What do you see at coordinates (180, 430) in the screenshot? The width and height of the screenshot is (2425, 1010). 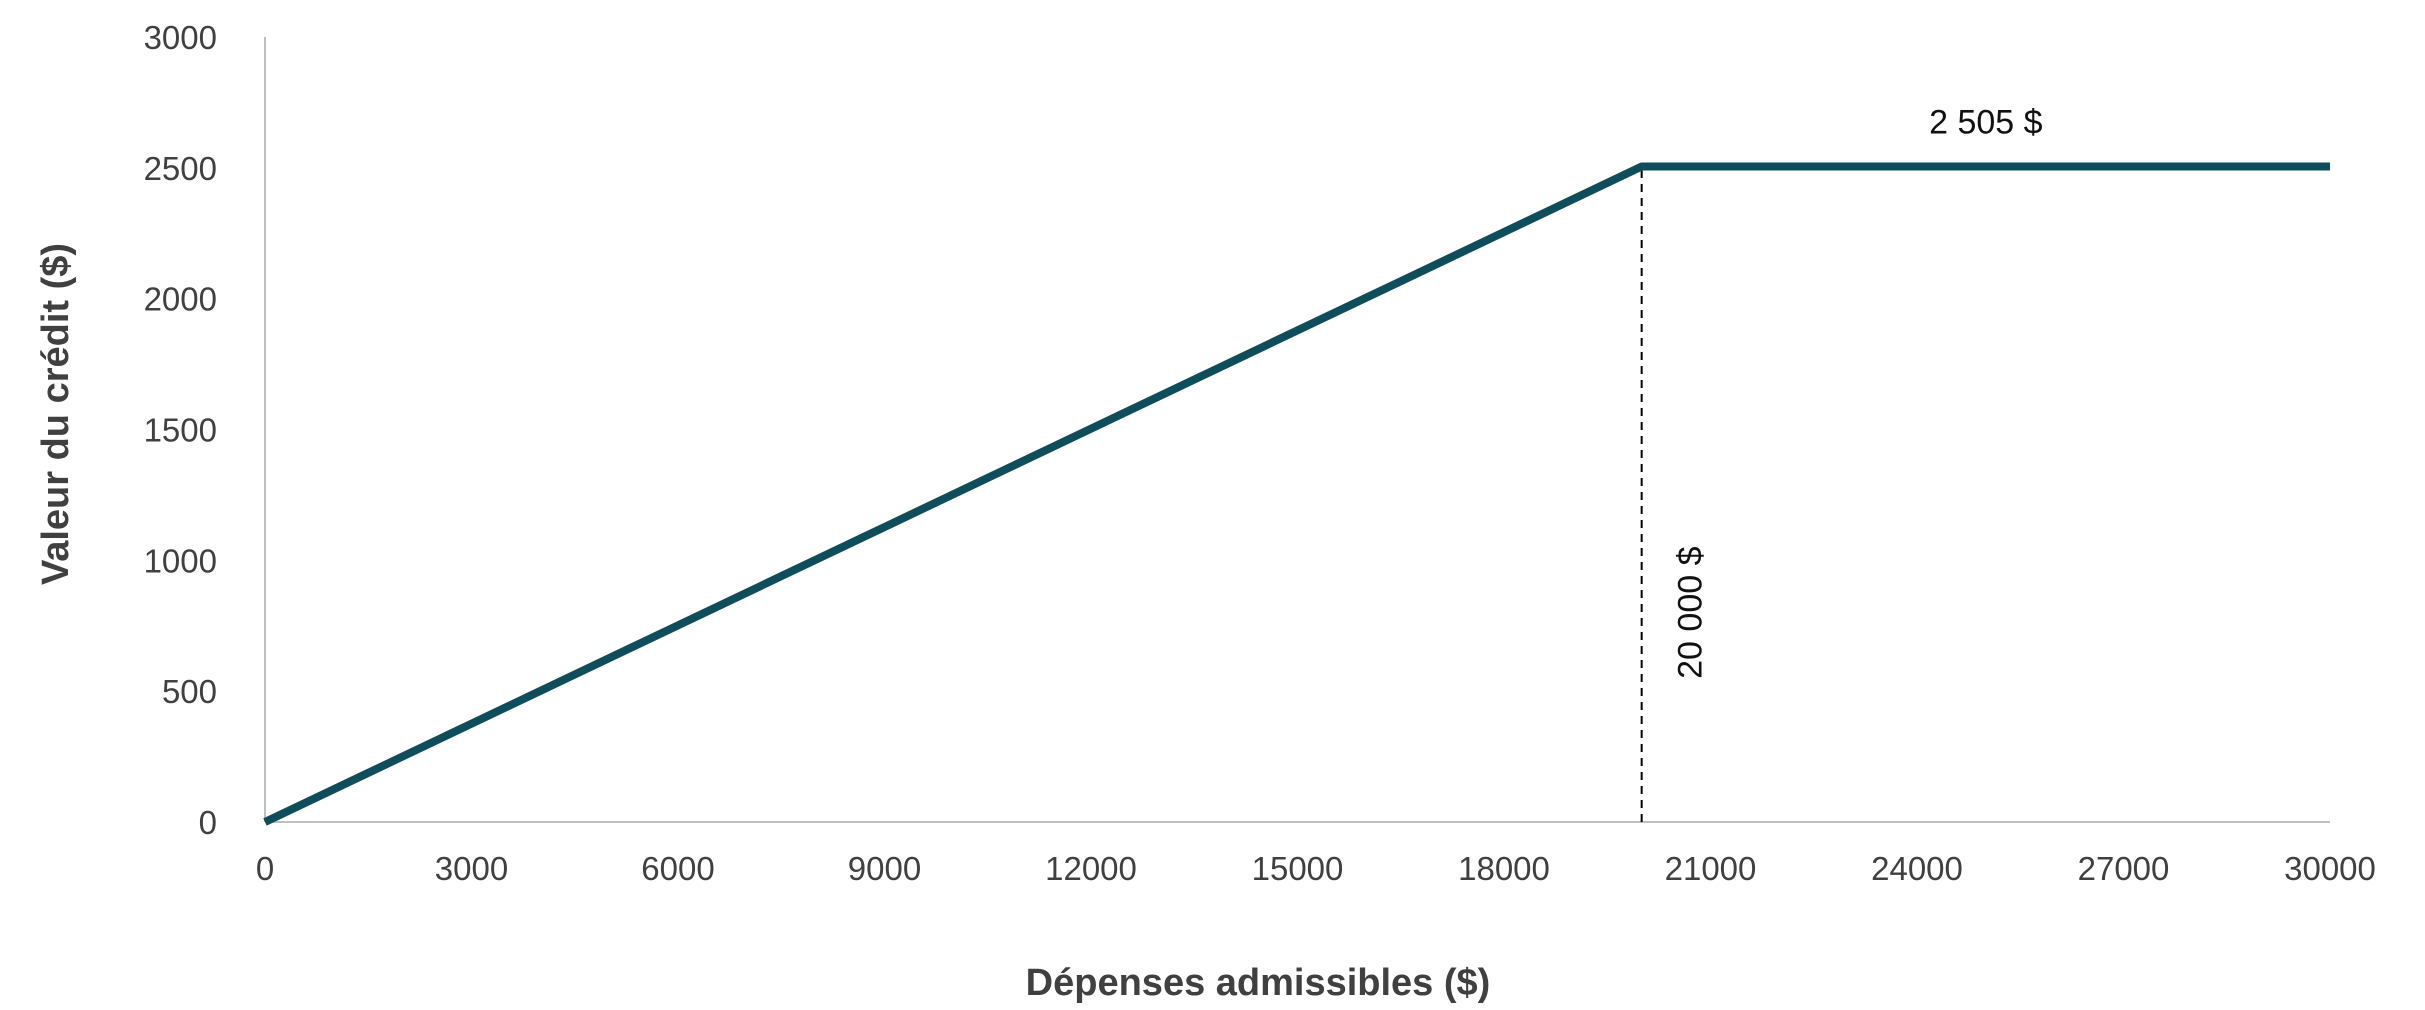 I see `y-tick-label: 1500` at bounding box center [180, 430].